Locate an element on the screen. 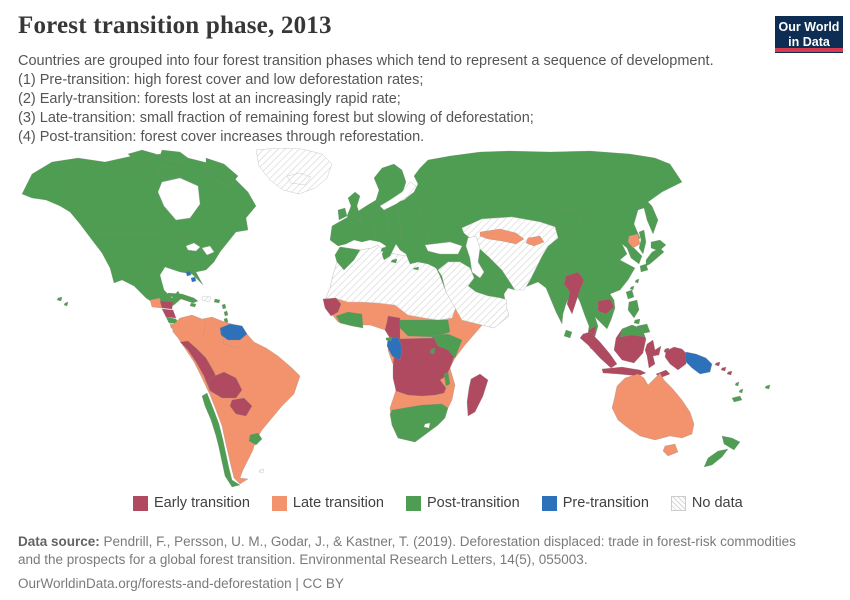 This screenshot has height=600, width=850. legend-item-late: Late transition is located at coordinates (327, 503).